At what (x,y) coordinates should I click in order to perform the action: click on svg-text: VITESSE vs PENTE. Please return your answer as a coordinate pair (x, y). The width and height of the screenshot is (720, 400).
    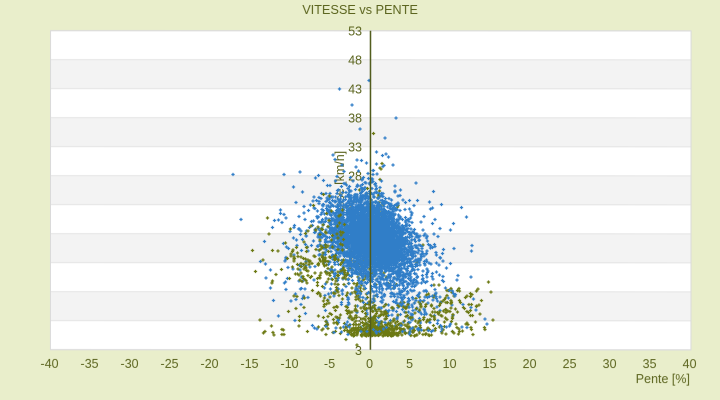
    Looking at the image, I should click on (360, 10).